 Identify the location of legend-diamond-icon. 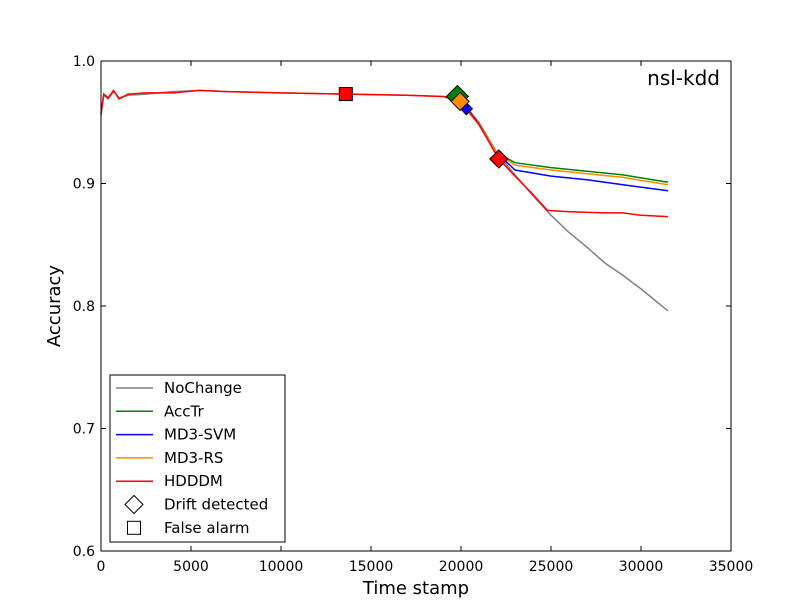
(134, 504).